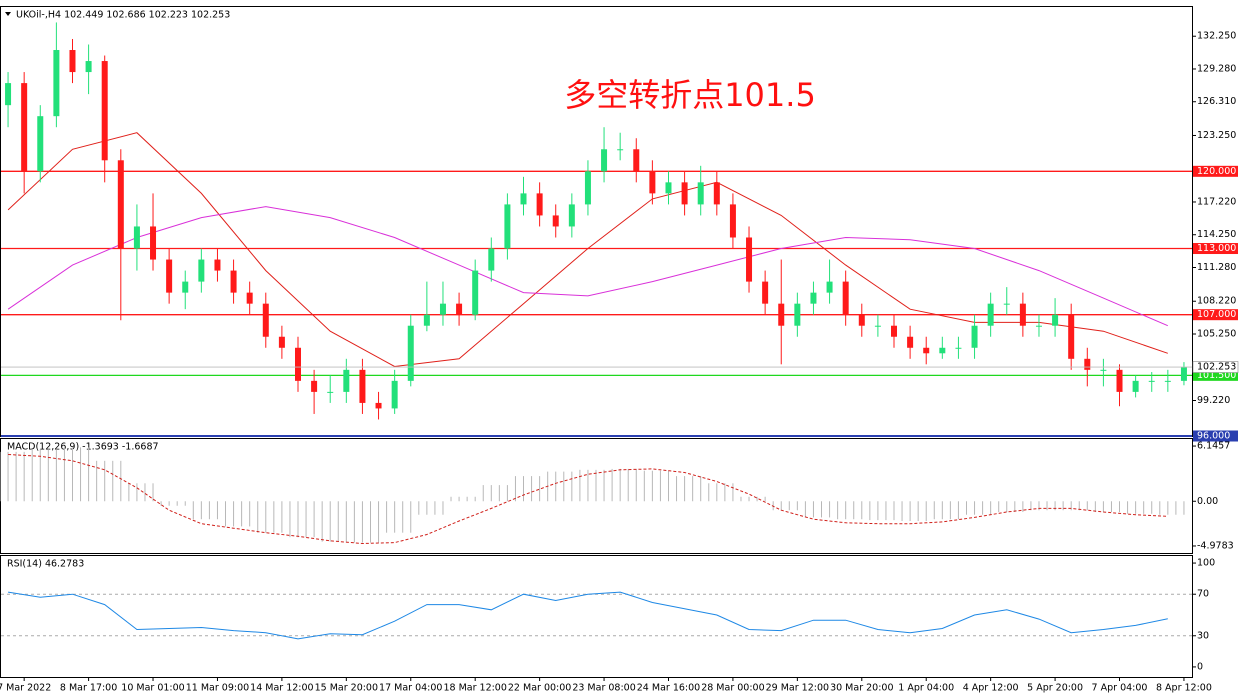 The image size is (1239, 698). Describe the element at coordinates (1216, 301) in the screenshot. I see `y-tick-label: 108.220` at that location.